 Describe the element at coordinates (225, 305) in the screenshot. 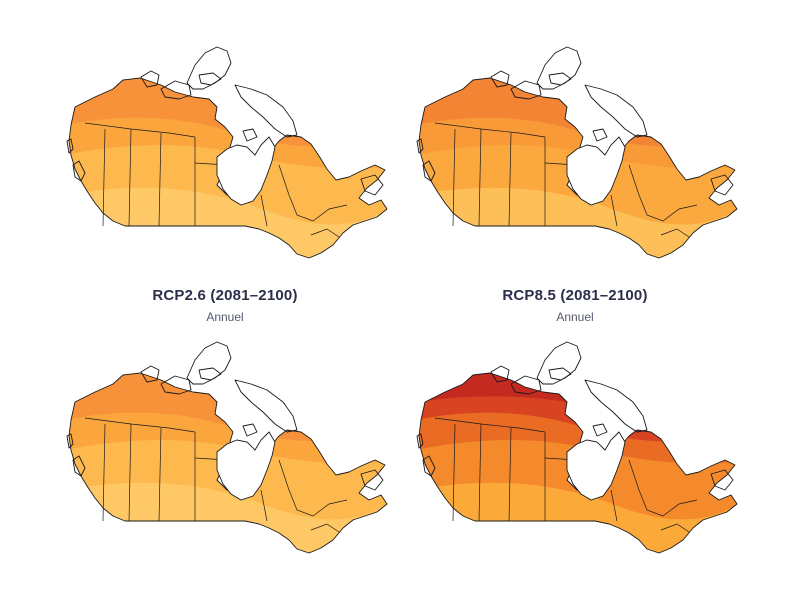

I see `caption-rcp26: RCP2.6 (2081–2100) Annuel` at that location.